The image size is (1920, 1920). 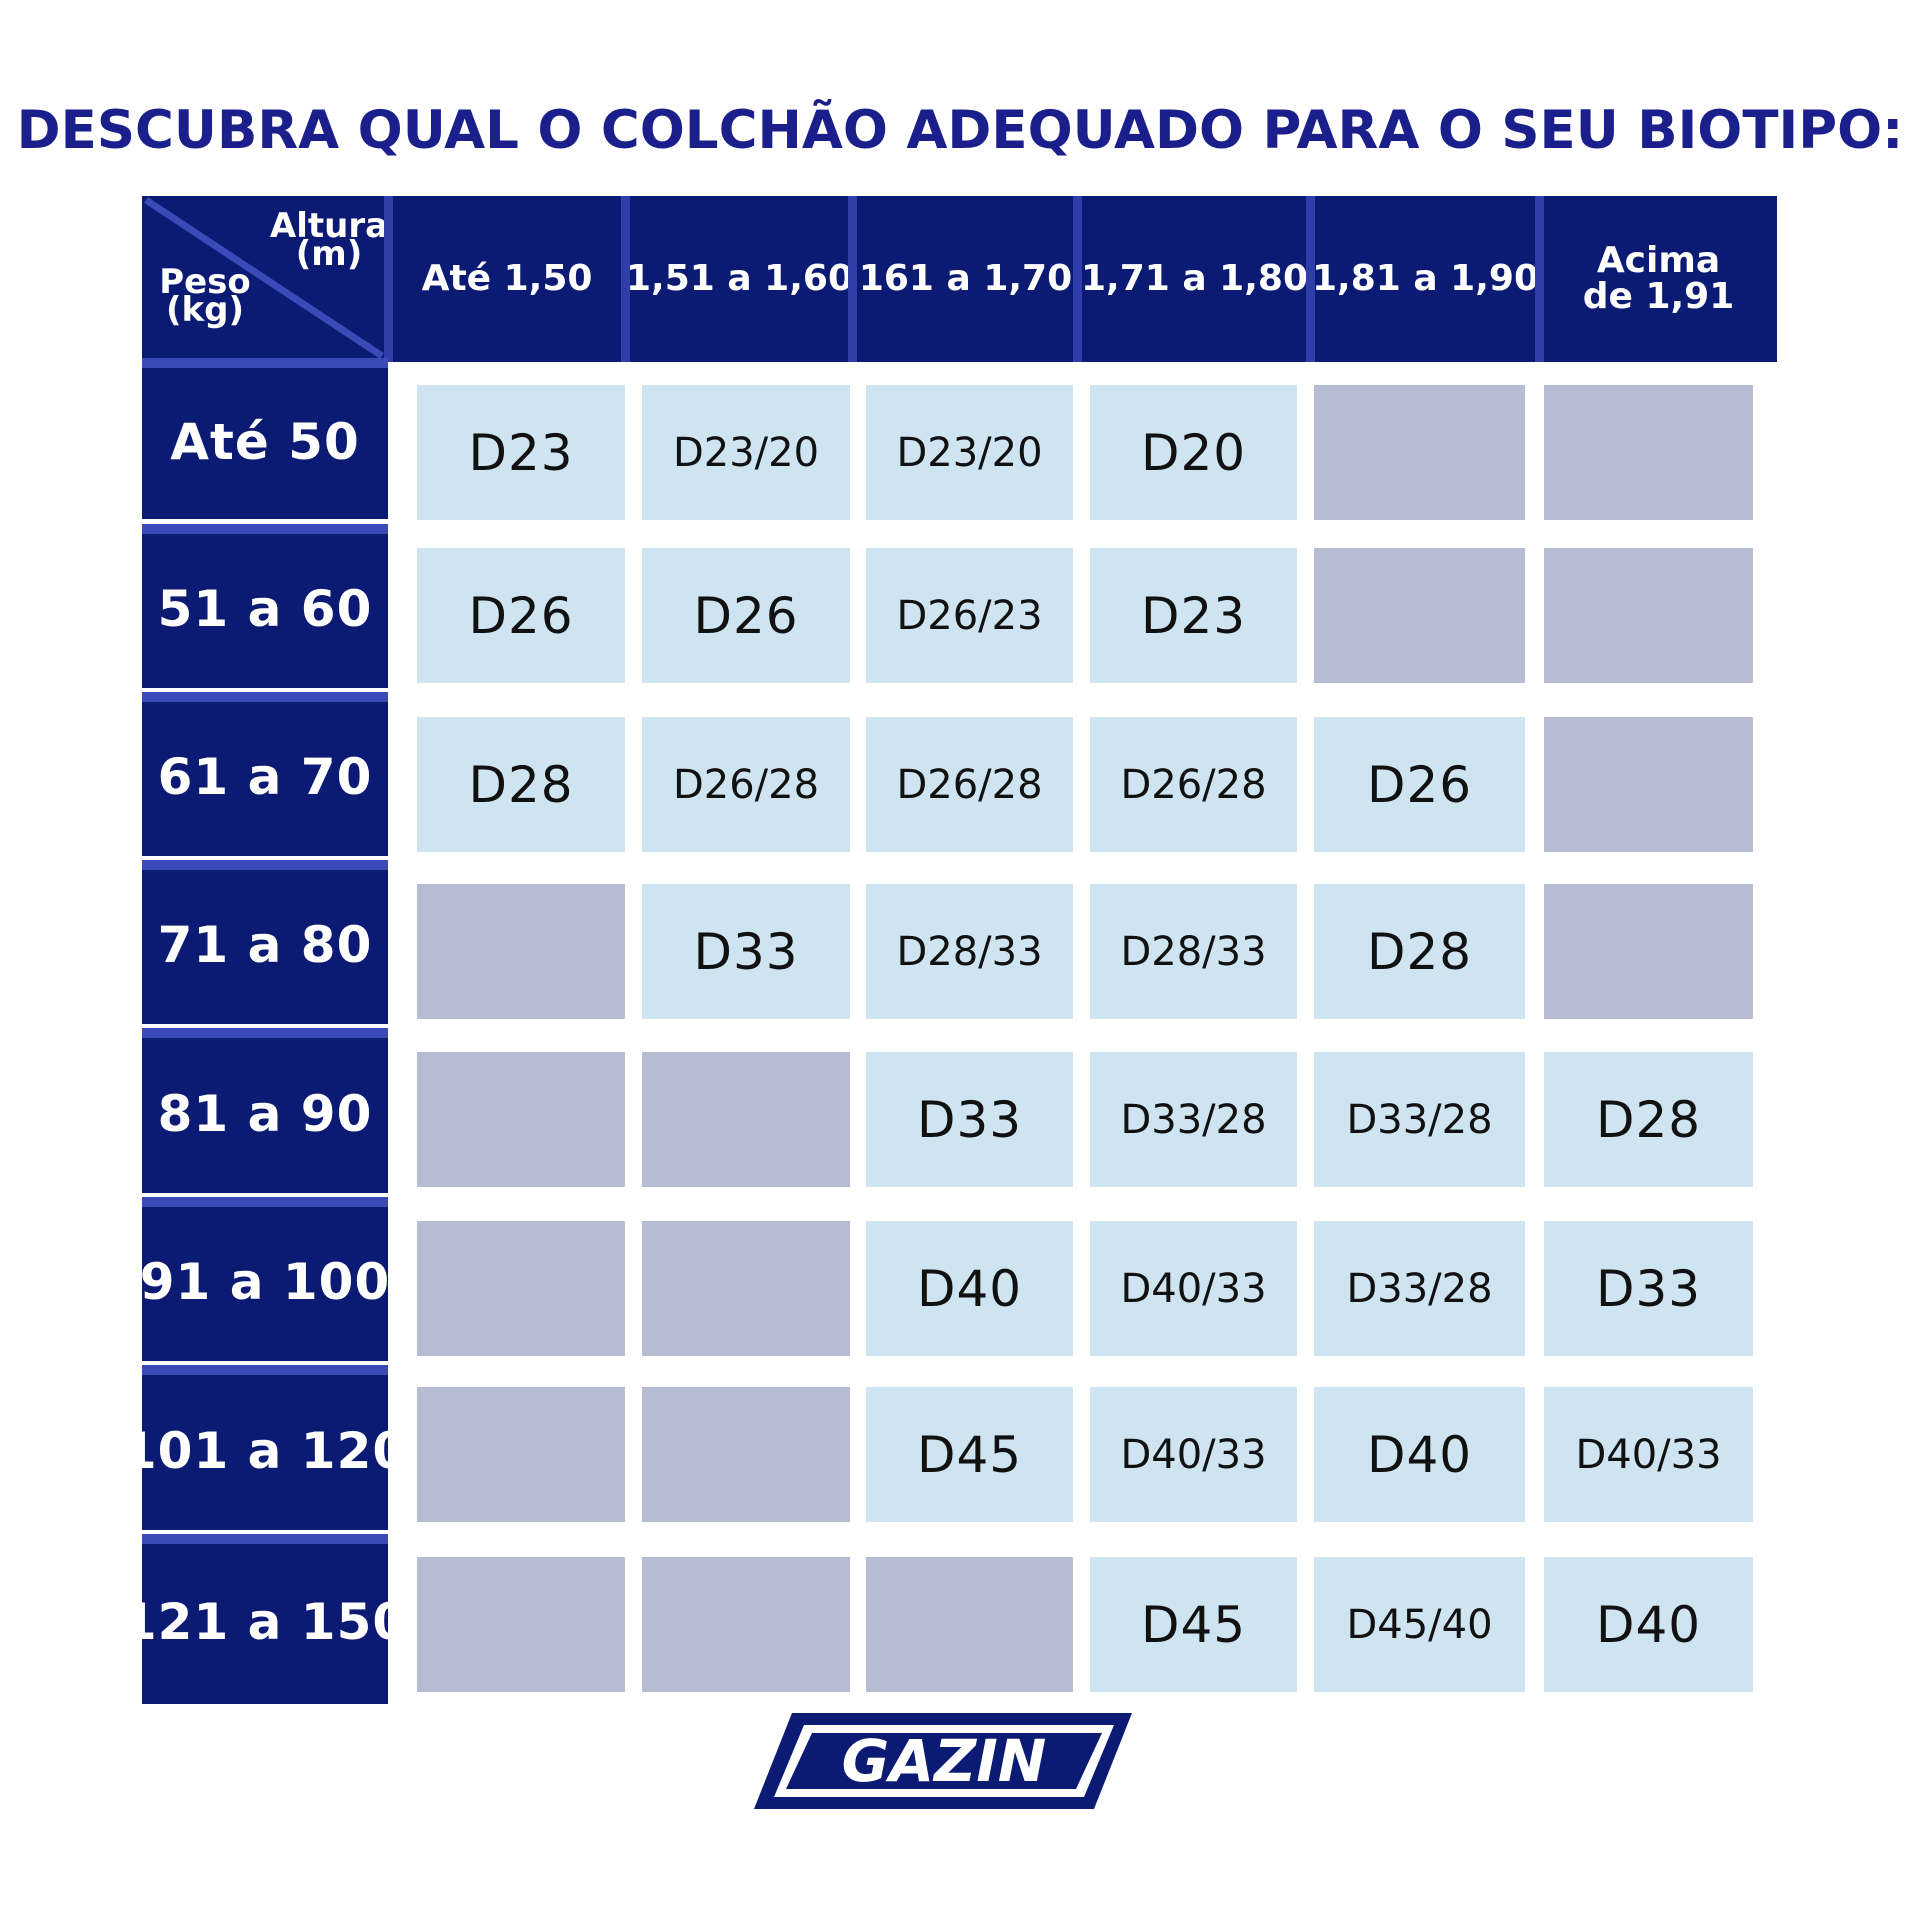 I want to click on corner-height-unit: (m), so click(x=329, y=254).